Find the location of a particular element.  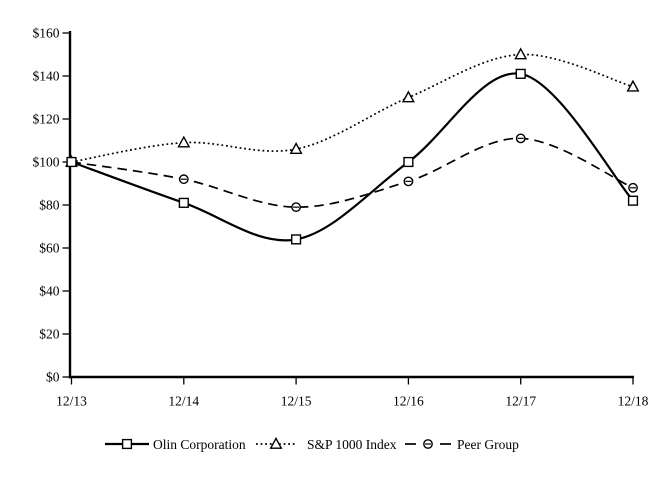

x-tick-label: 12/14 is located at coordinates (183, 401).